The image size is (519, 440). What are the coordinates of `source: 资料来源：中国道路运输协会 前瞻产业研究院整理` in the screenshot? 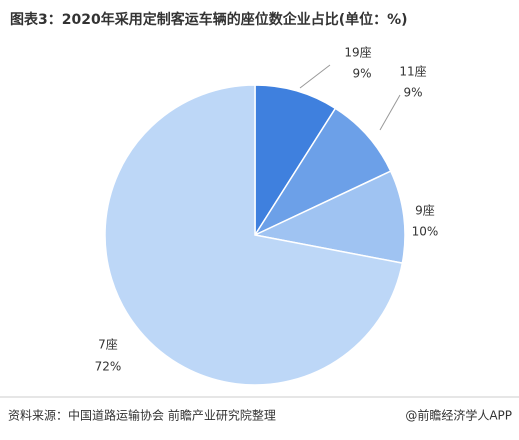 It's located at (142, 415).